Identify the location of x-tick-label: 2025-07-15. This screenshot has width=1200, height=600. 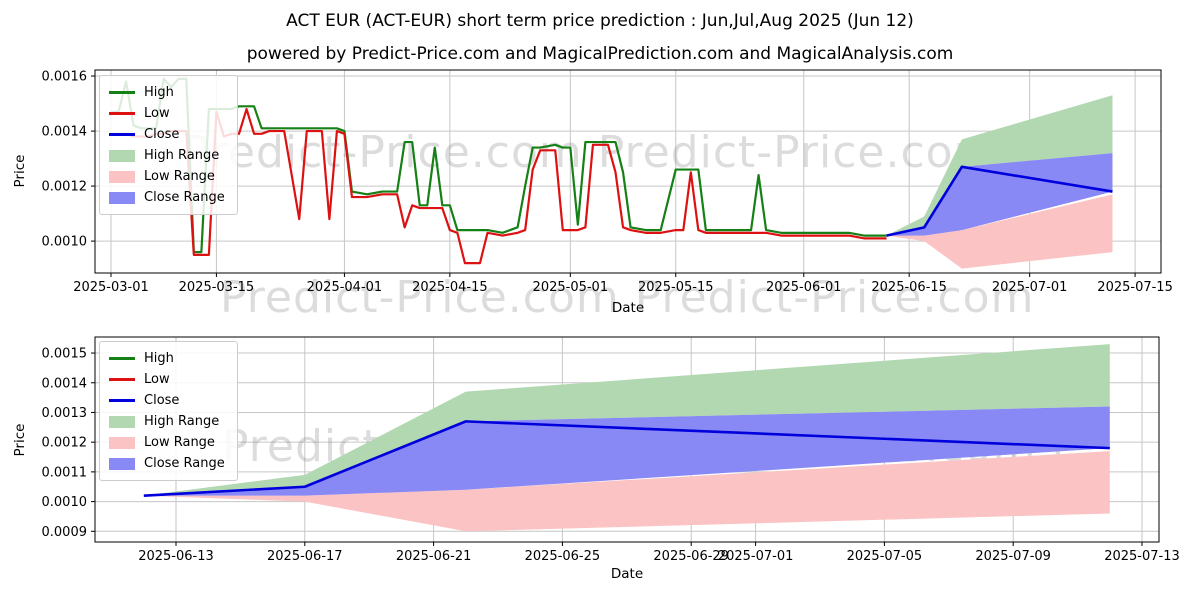
(1135, 287).